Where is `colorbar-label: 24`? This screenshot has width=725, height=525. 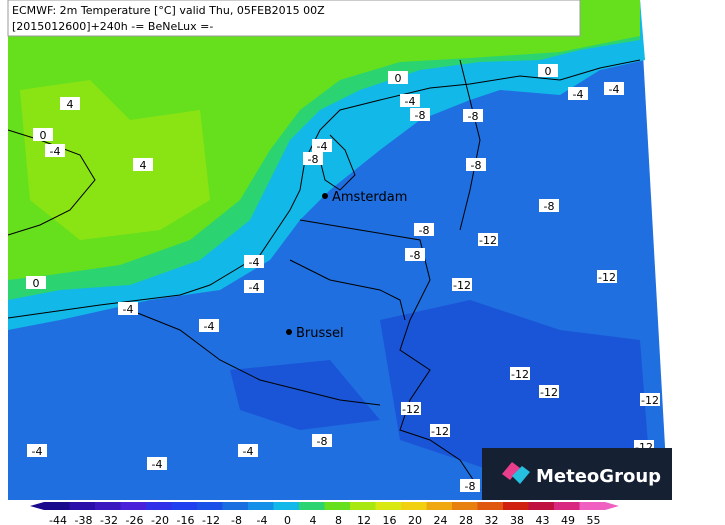
colorbar-label: 24 is located at coordinates (441, 519).